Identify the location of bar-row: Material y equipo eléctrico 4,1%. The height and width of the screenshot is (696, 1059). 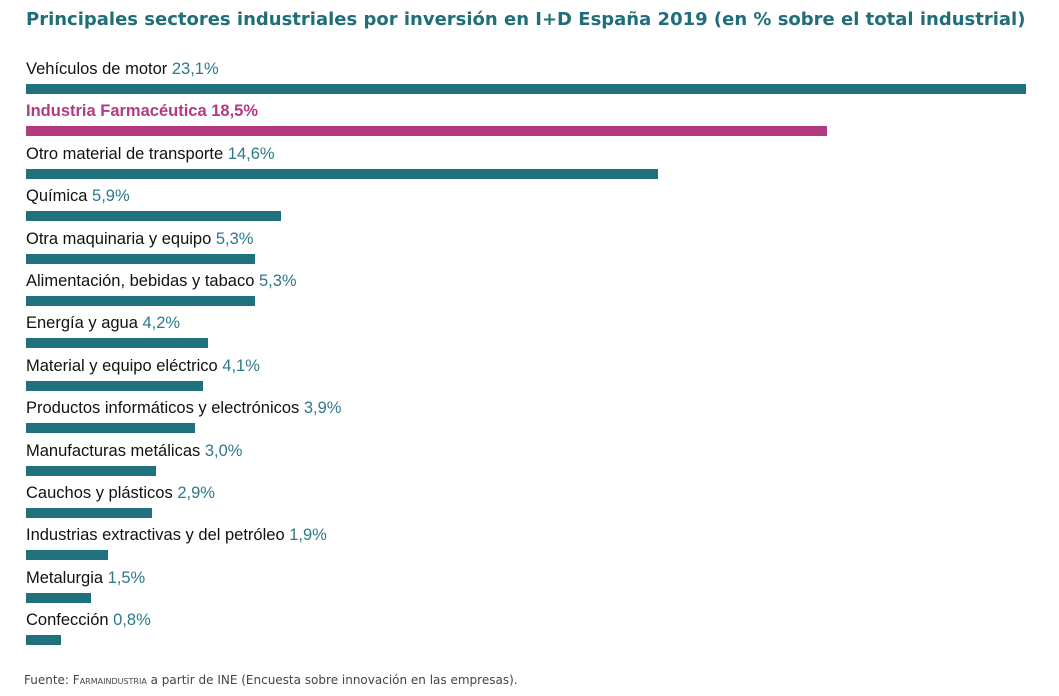
(531, 377).